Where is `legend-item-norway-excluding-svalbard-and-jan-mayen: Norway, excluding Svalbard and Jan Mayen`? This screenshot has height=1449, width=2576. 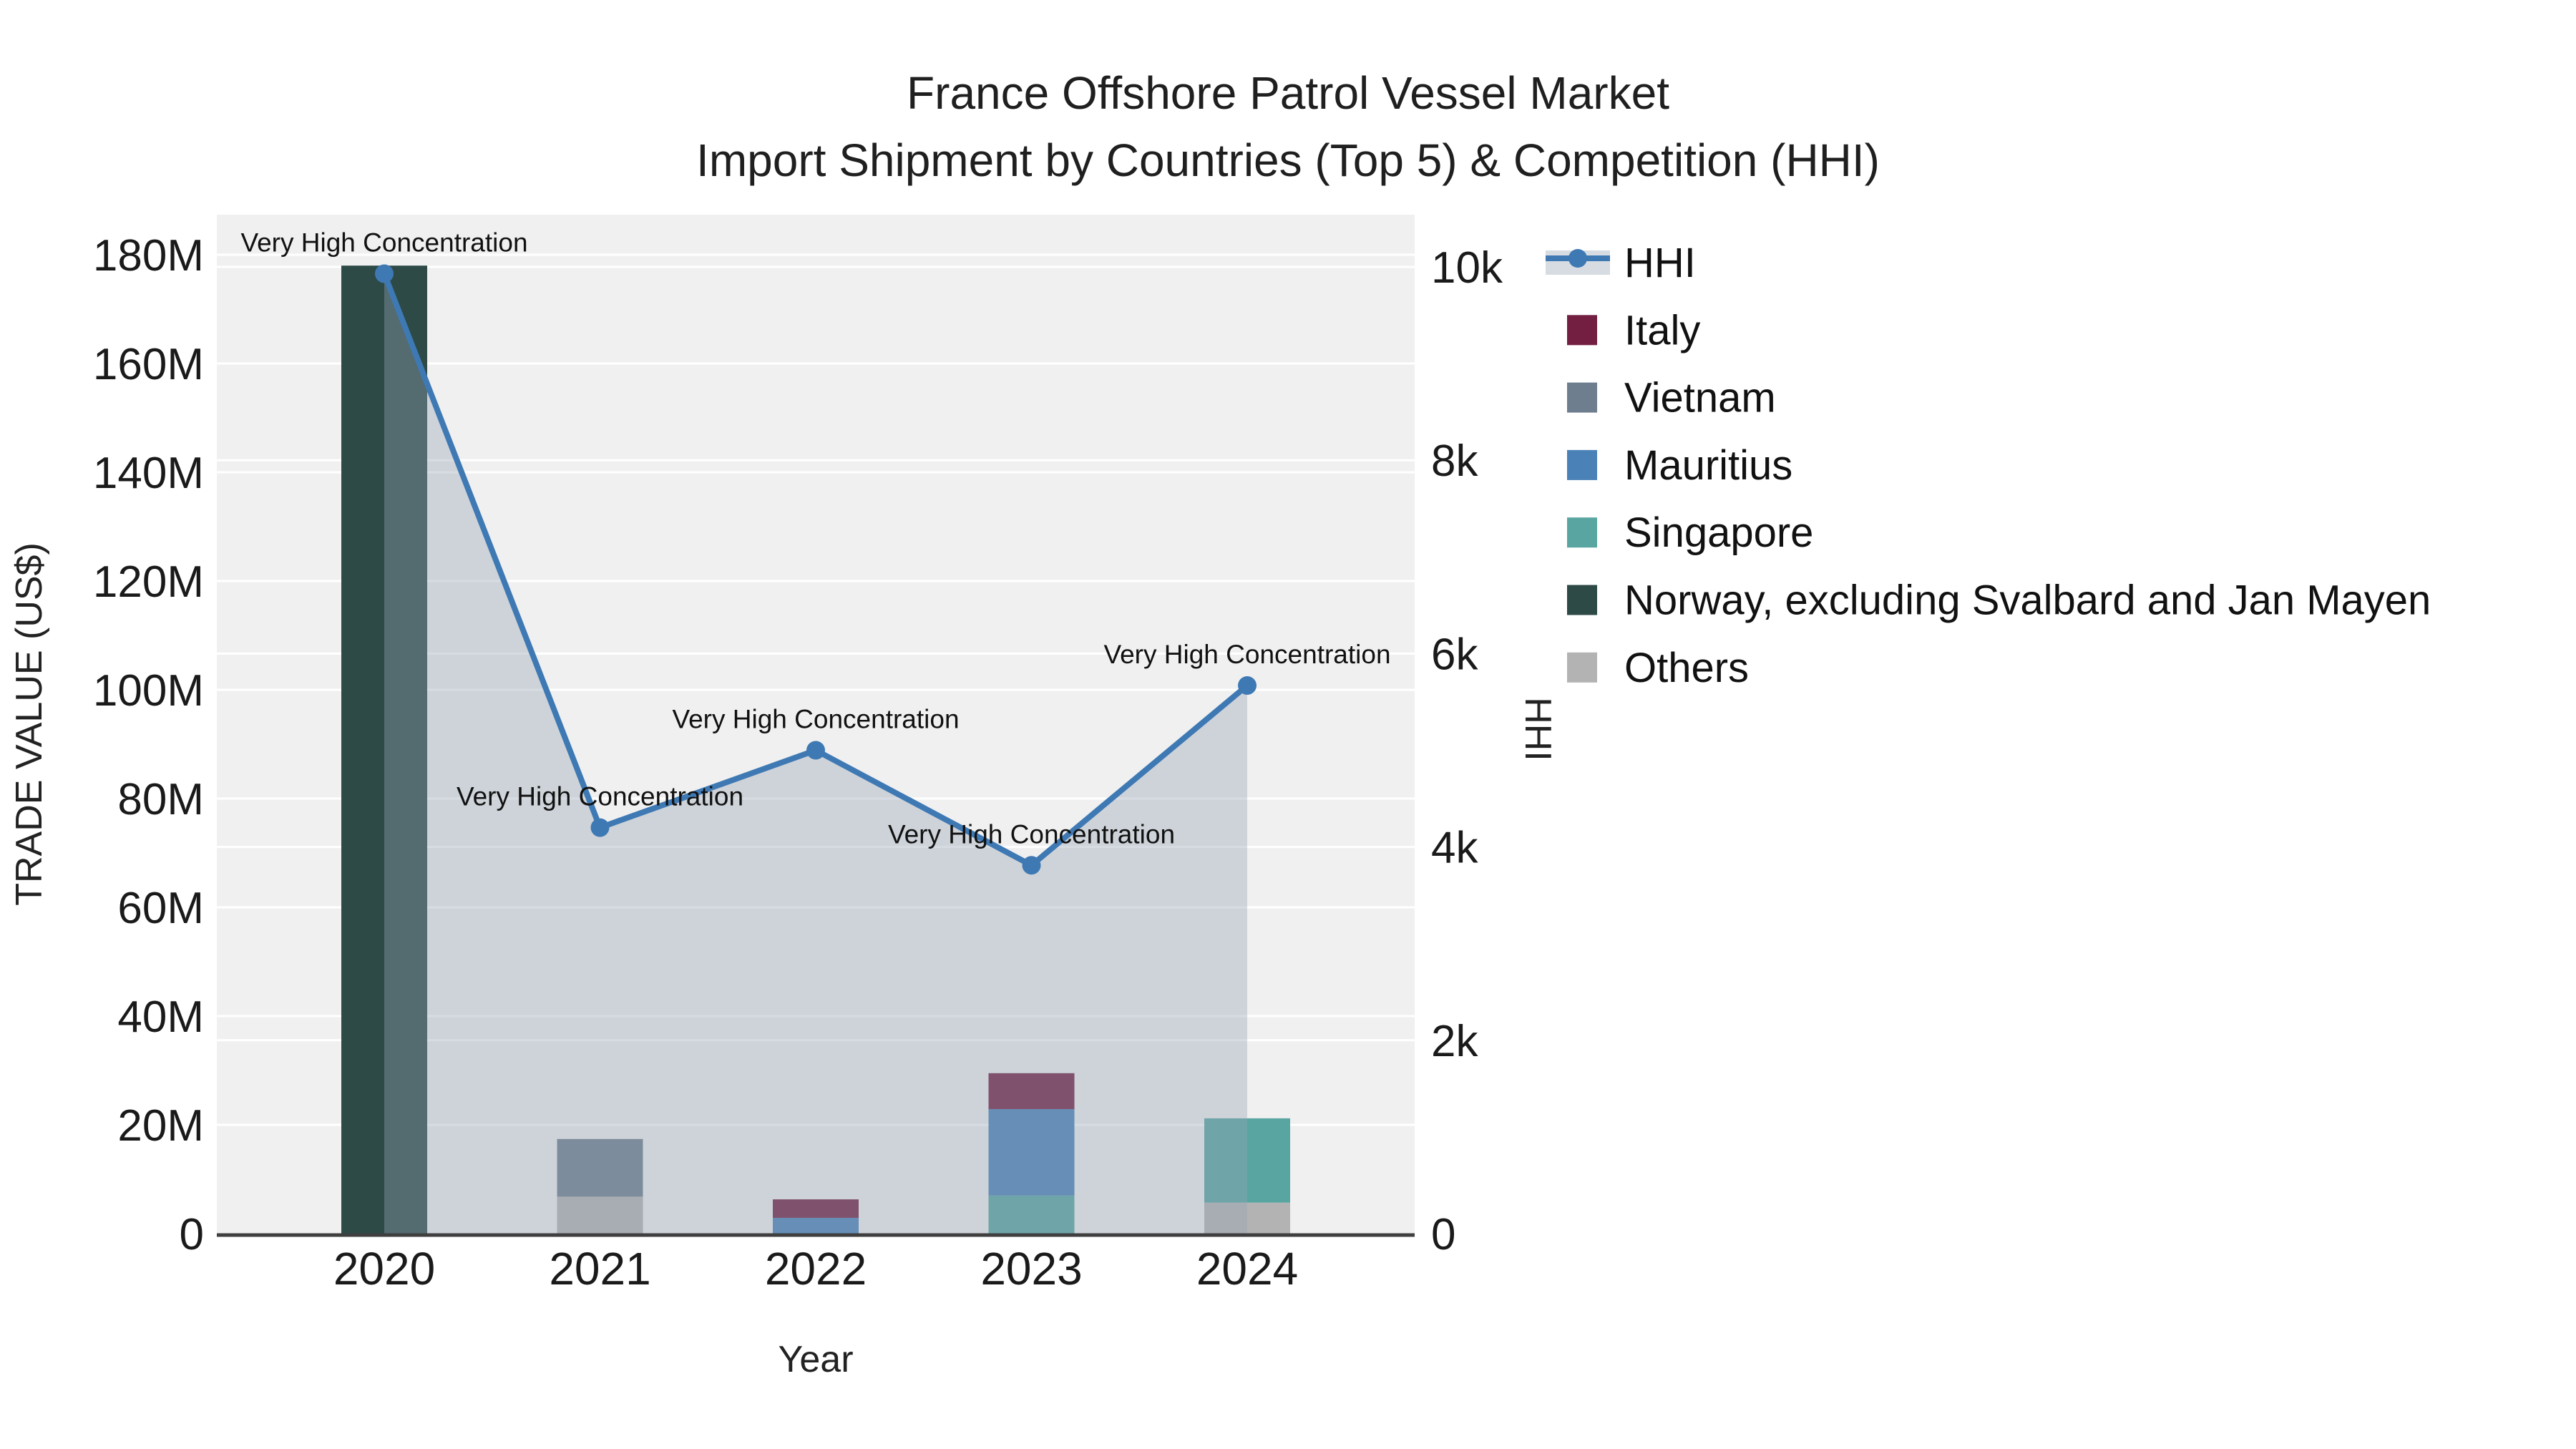 legend-item-norway-excluding-svalbard-and-jan-mayen: Norway, excluding Svalbard and Jan Mayen is located at coordinates (1999, 600).